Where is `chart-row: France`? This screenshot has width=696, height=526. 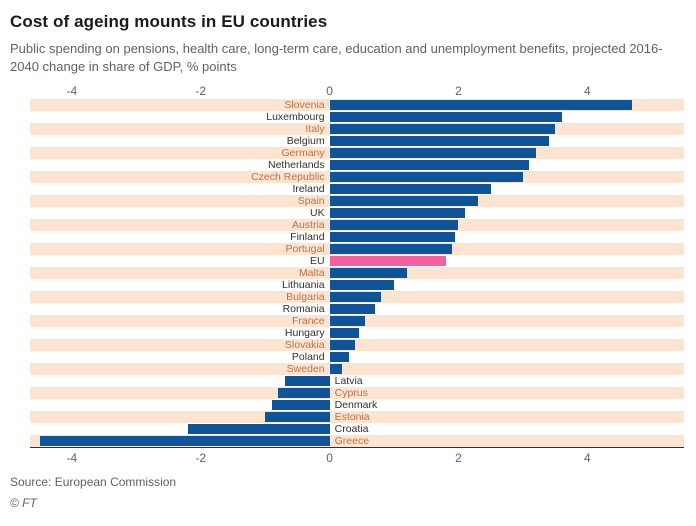 chart-row: France is located at coordinates (357, 320).